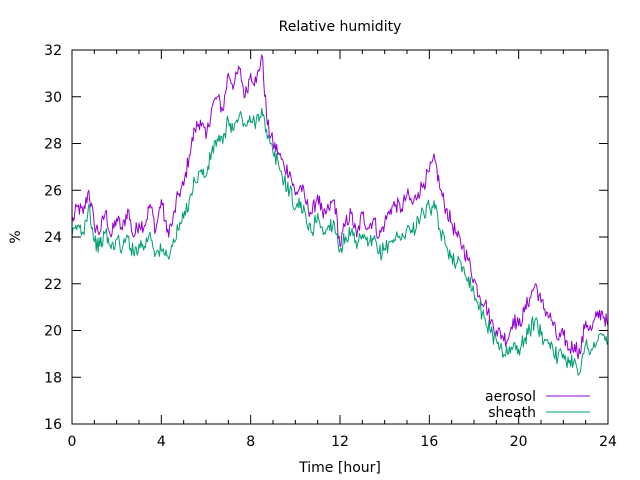  I want to click on x-axis-label: Time [hour], so click(339, 468).